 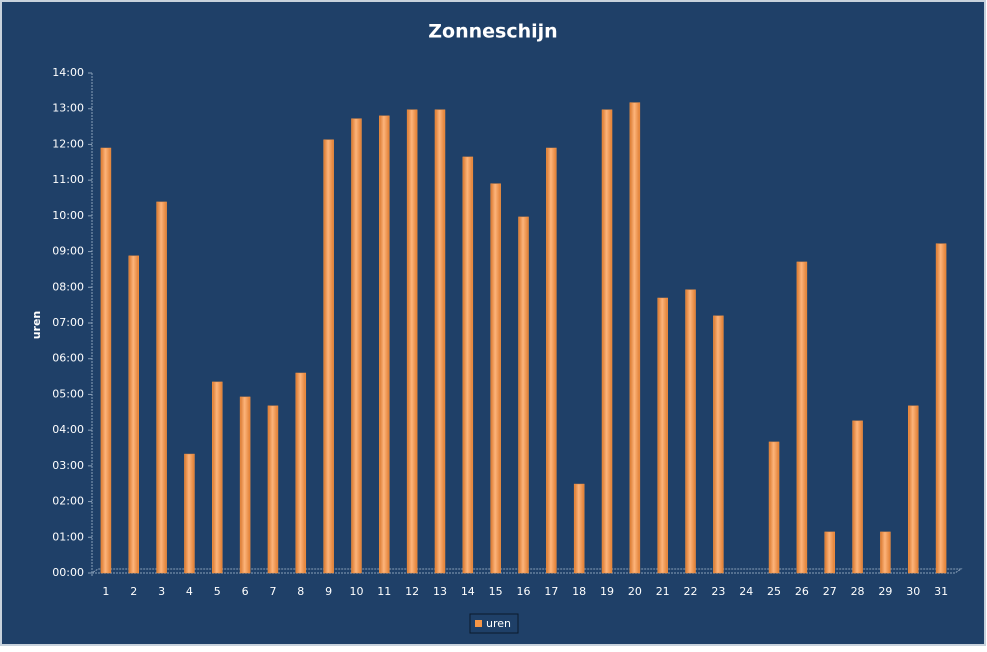 What do you see at coordinates (498, 623) in the screenshot?
I see `legend-label: uren` at bounding box center [498, 623].